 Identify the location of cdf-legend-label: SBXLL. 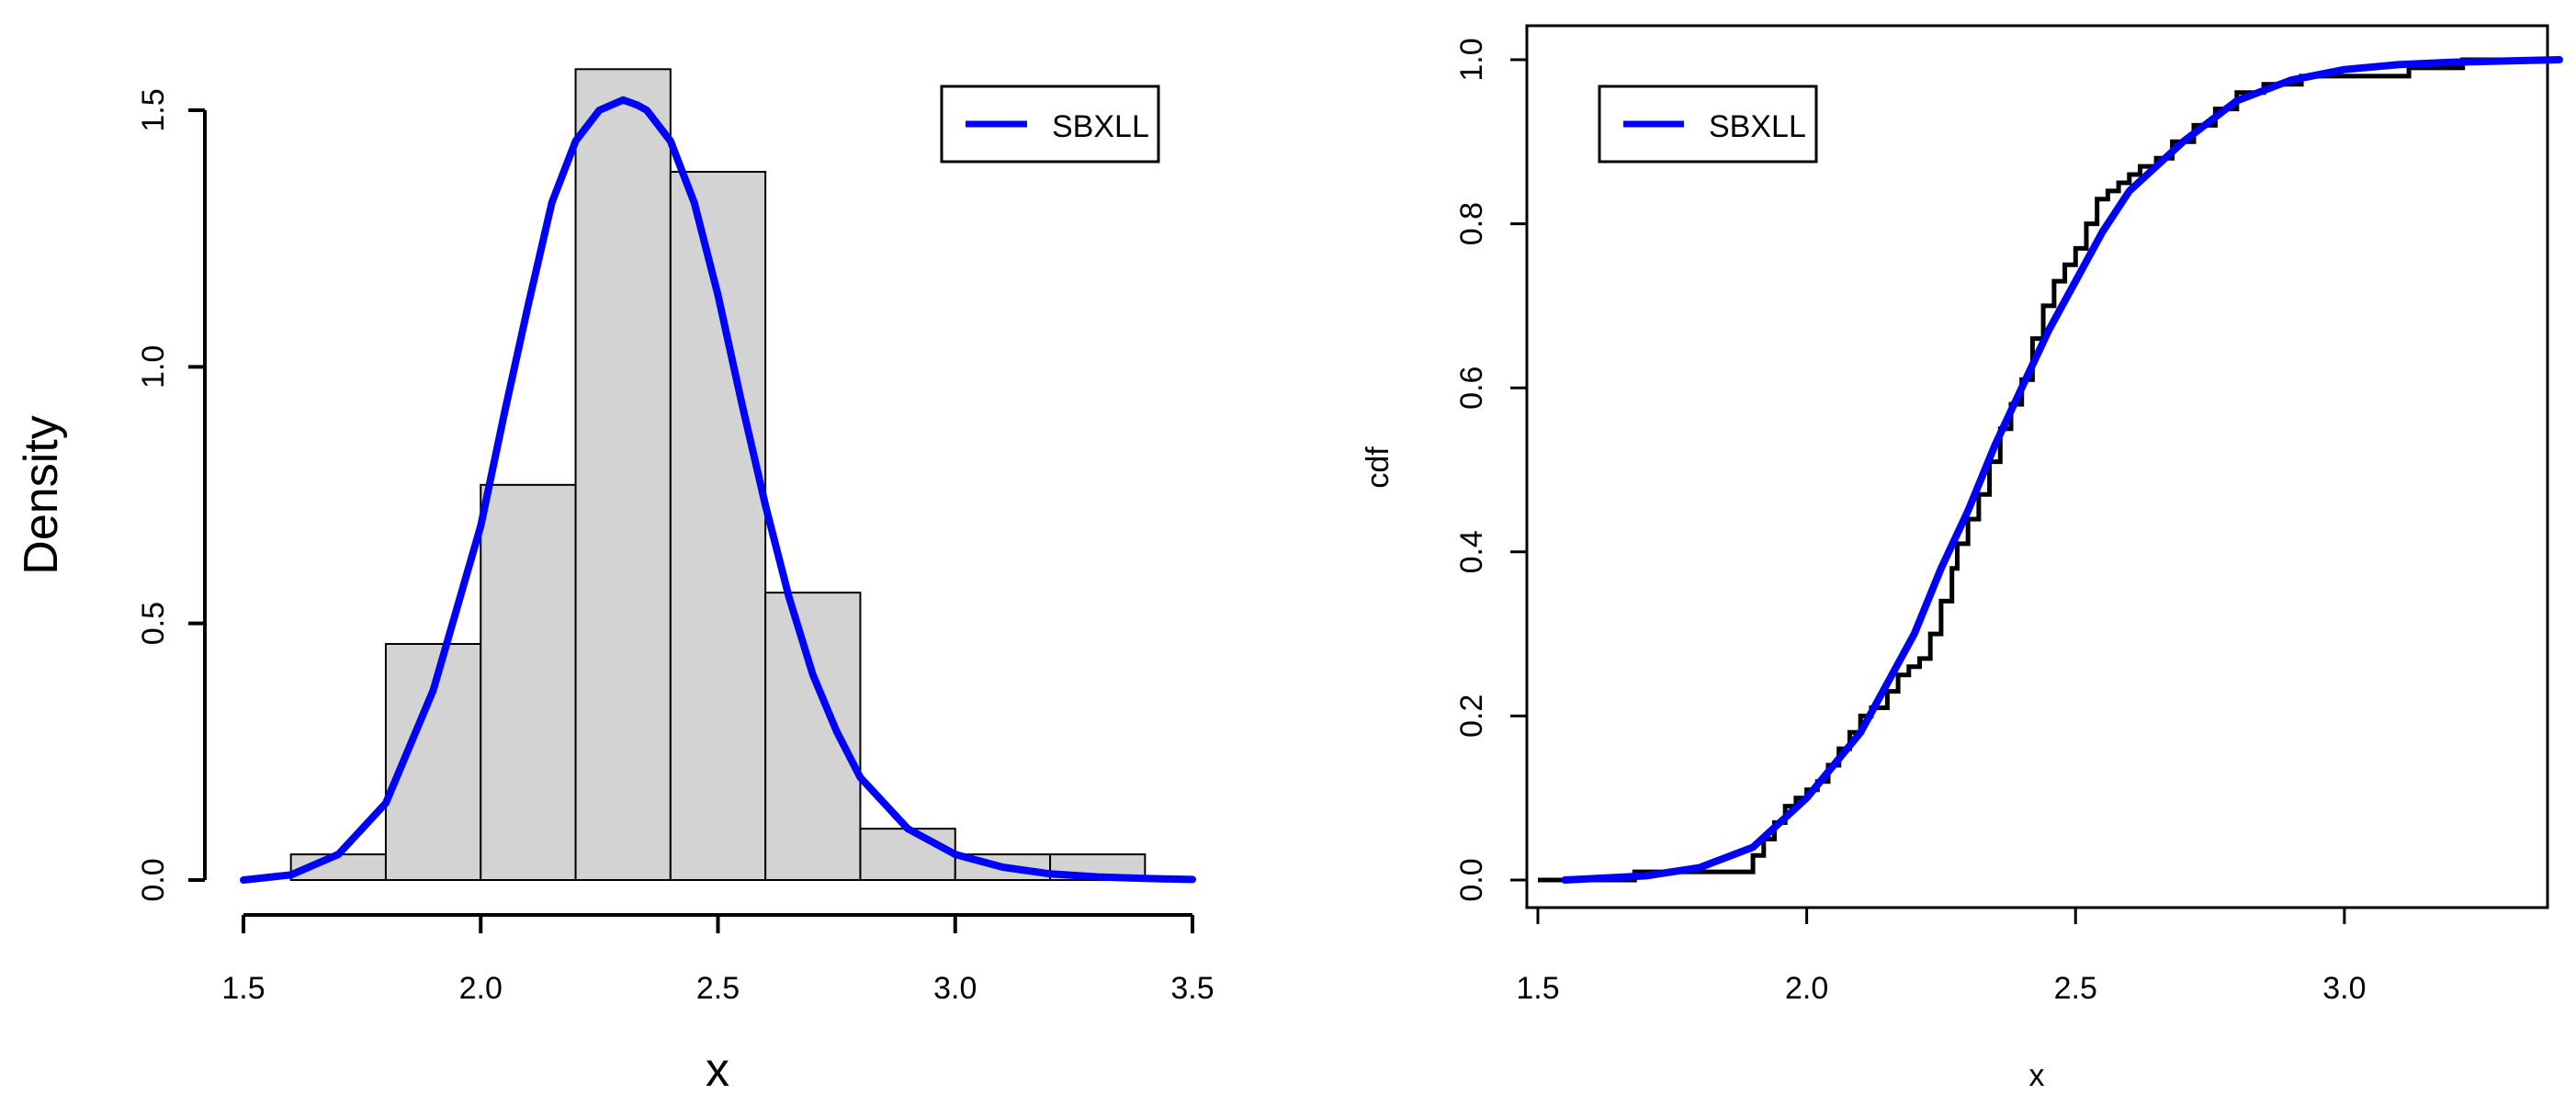
(1757, 126).